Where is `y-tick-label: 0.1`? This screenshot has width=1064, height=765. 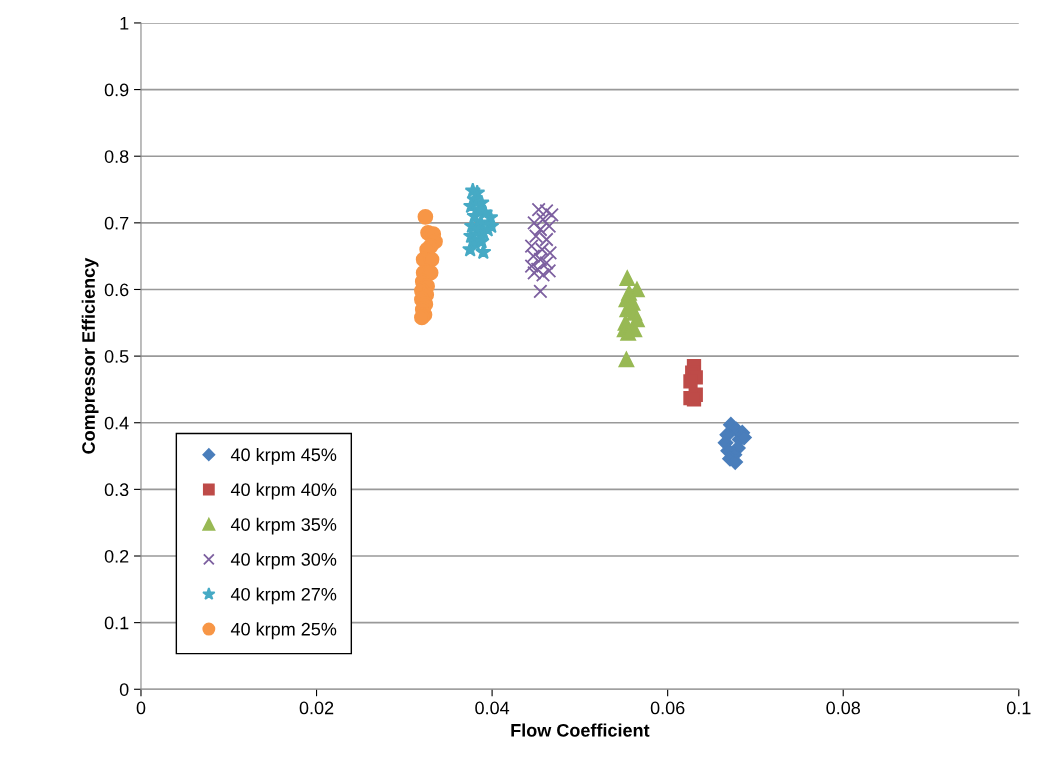
y-tick-label: 0.1 is located at coordinates (116, 623).